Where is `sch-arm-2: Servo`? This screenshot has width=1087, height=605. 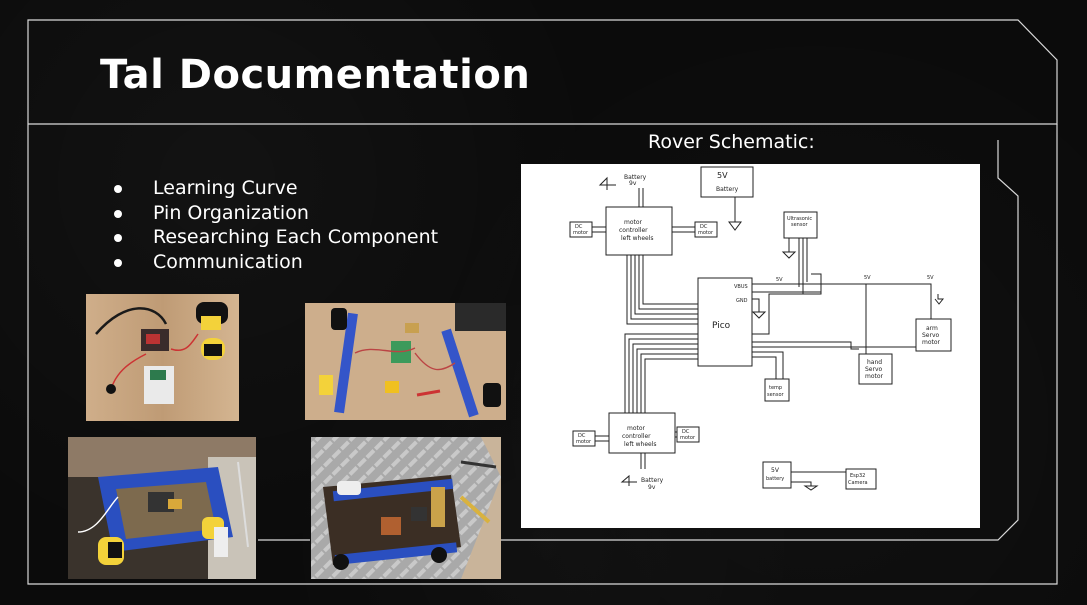 sch-arm-2: Servo is located at coordinates (931, 335).